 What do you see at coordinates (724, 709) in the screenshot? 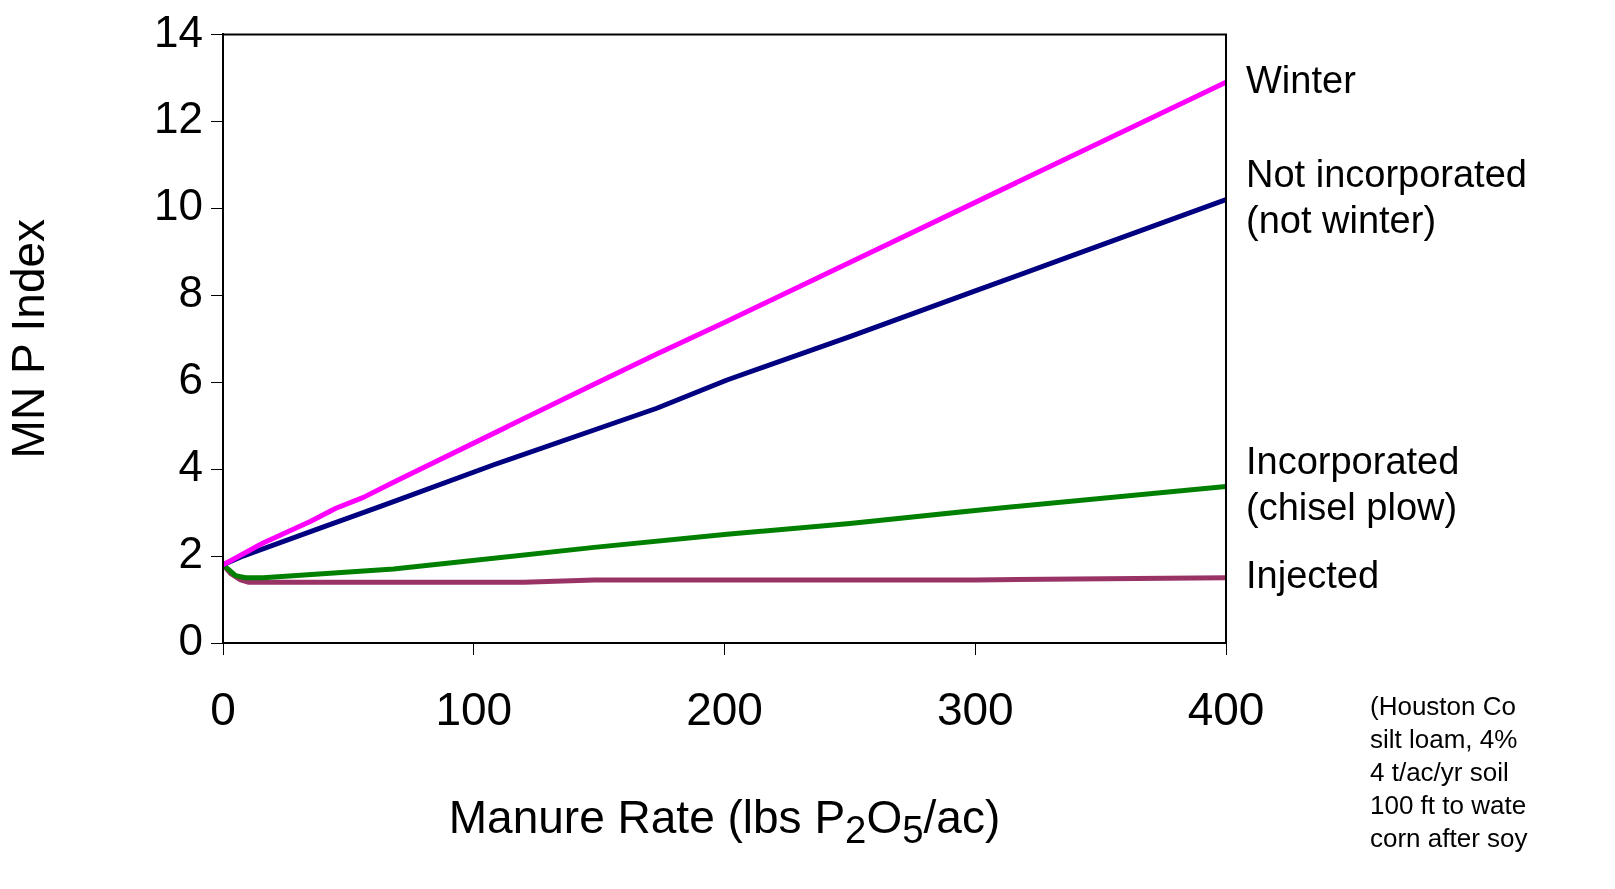
I see `x-tick-label: 200` at bounding box center [724, 709].